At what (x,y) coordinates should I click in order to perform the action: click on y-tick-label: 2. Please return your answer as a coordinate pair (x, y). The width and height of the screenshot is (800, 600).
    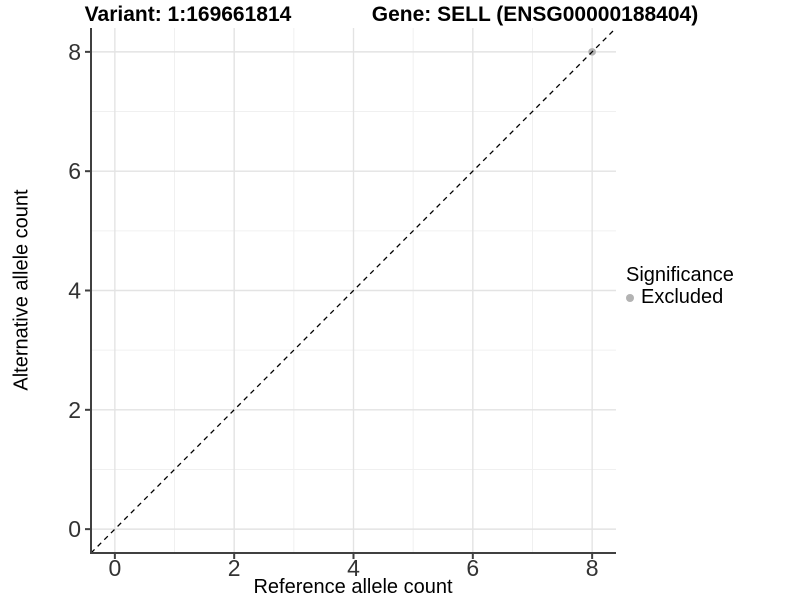
    Looking at the image, I should click on (74, 410).